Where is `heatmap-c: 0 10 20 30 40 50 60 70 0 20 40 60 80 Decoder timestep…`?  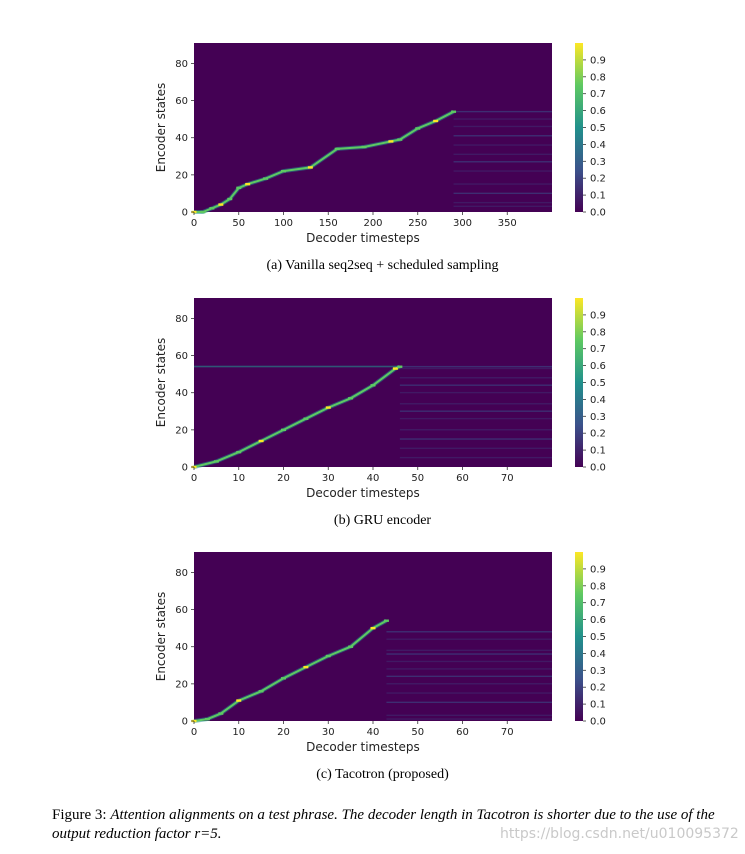 heatmap-c: 0 10 20 30 40 50 60 70 0 20 40 60 80 Decoder timestep… is located at coordinates (380, 653).